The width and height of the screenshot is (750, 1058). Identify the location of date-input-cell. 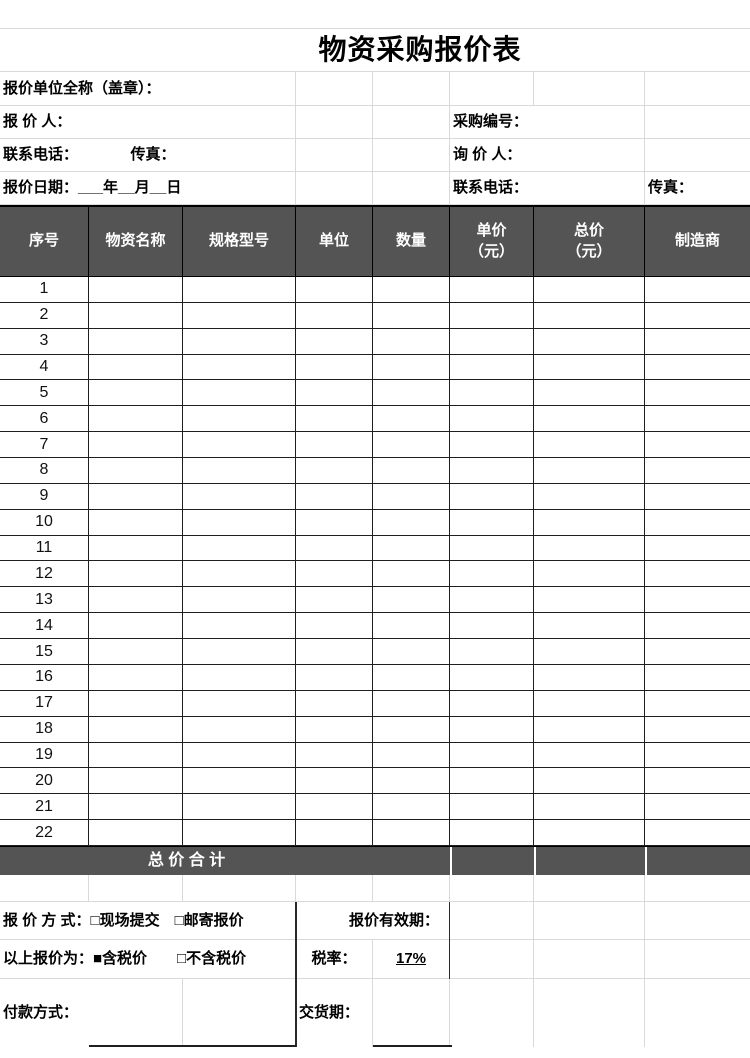
(334, 188).